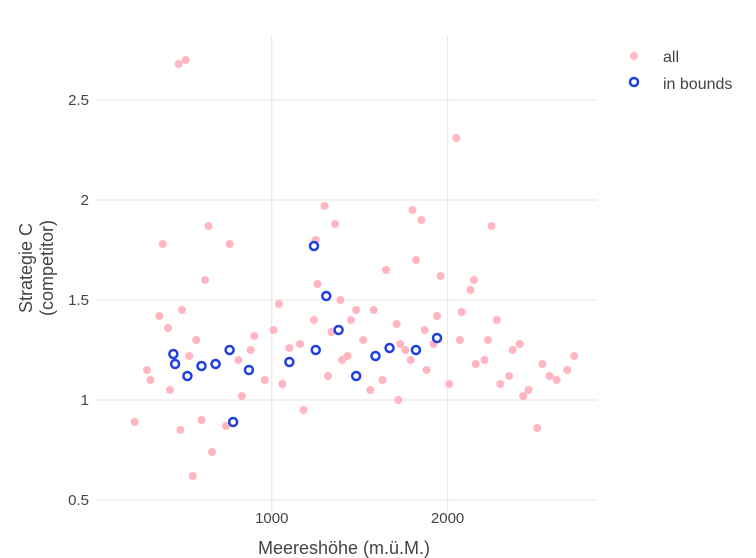 This screenshot has height=558, width=756. I want to click on x-tick-label: 2000, so click(447, 518).